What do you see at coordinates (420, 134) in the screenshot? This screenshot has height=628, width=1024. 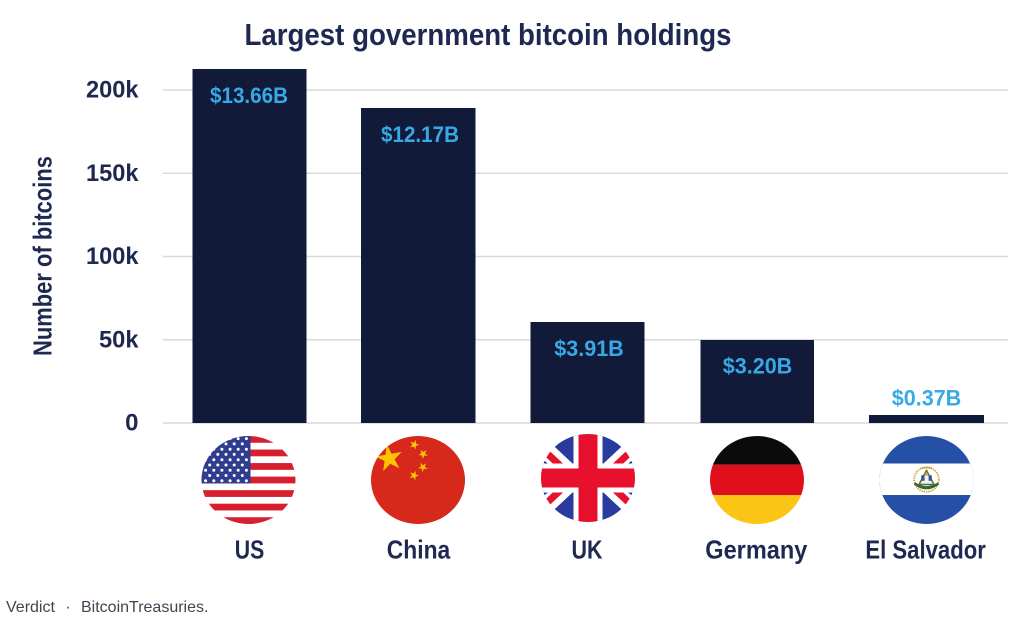 I see `svg-text: $12.17B` at bounding box center [420, 134].